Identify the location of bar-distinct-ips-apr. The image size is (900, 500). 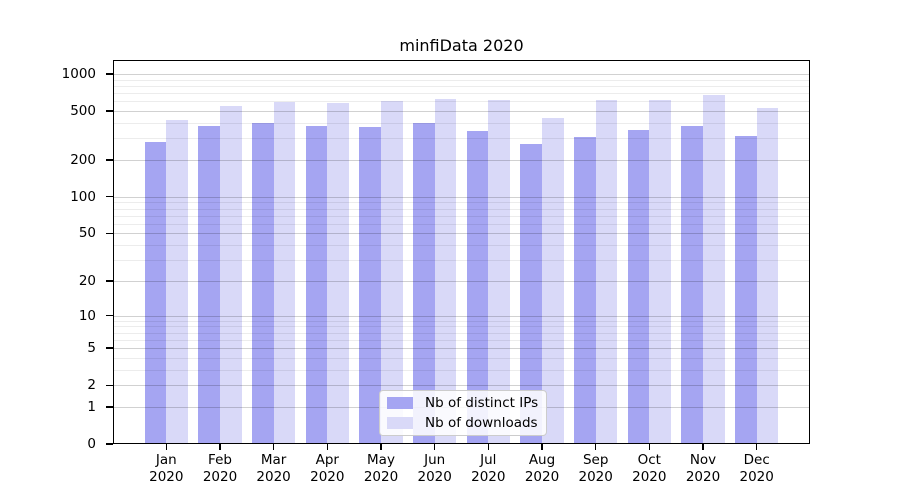
(316, 285).